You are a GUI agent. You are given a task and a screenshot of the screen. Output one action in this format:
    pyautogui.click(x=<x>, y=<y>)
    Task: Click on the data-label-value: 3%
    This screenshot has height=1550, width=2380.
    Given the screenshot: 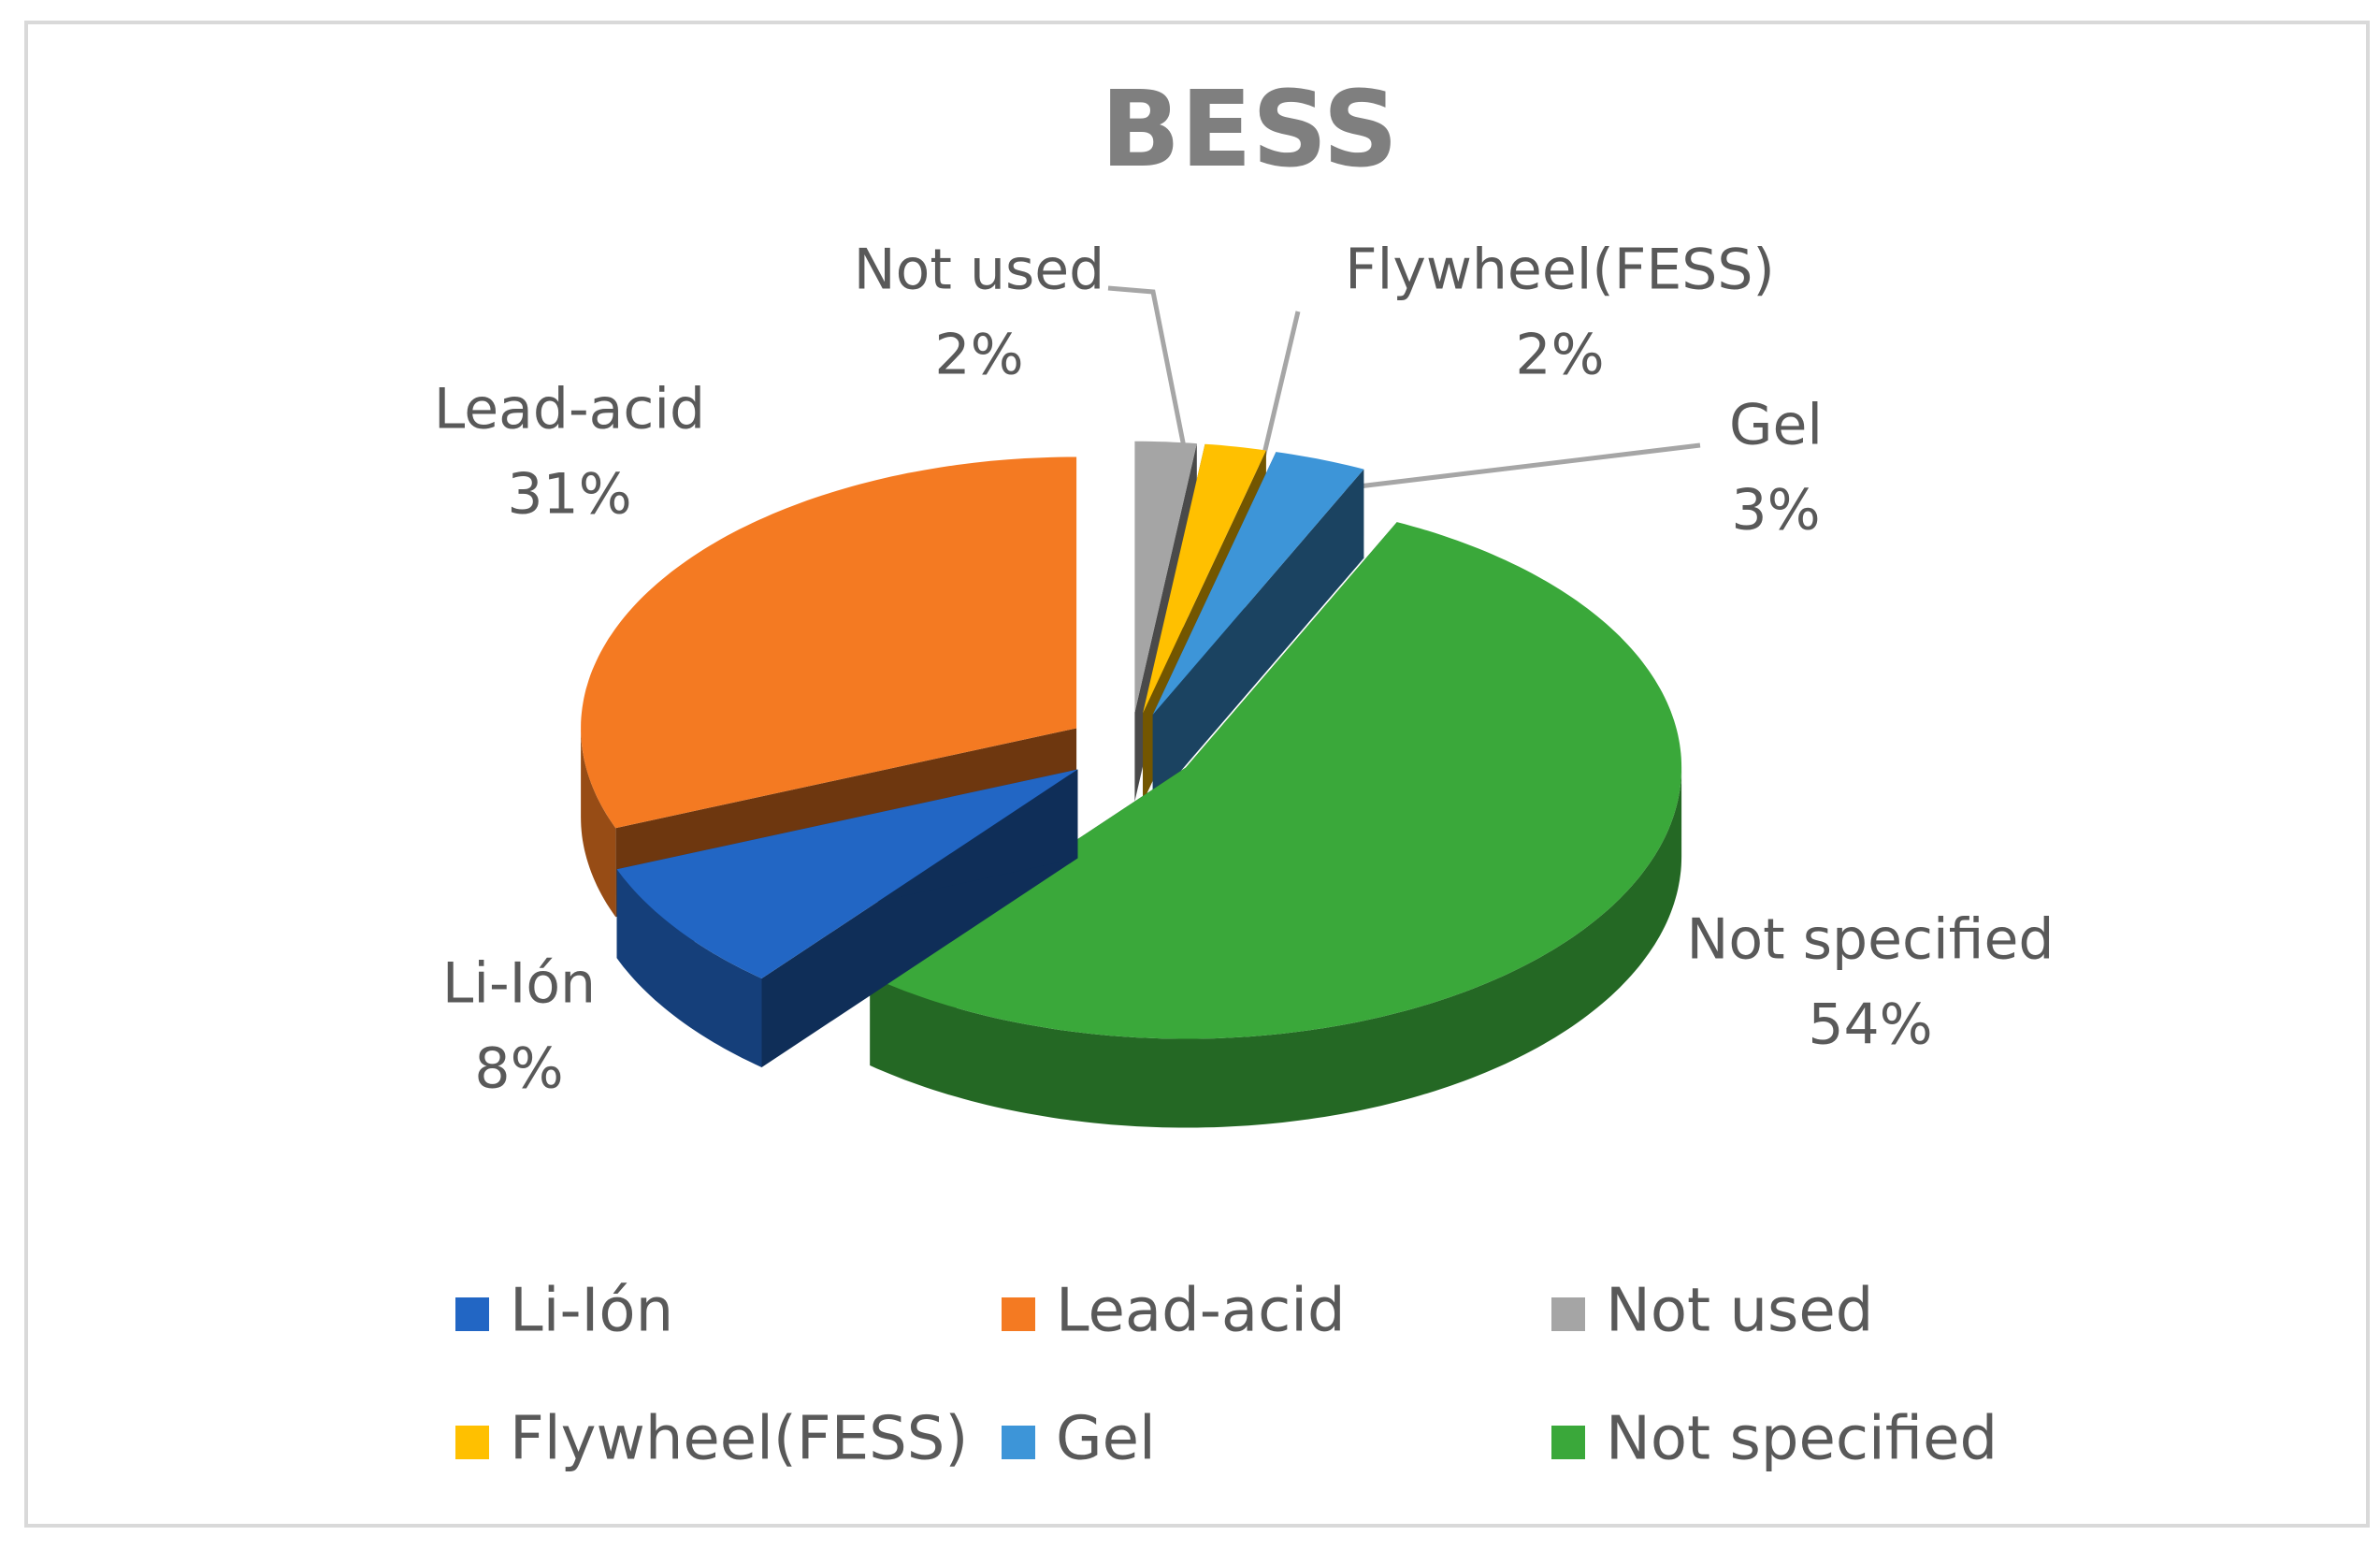 What is the action you would take?
    pyautogui.click(x=1775, y=510)
    